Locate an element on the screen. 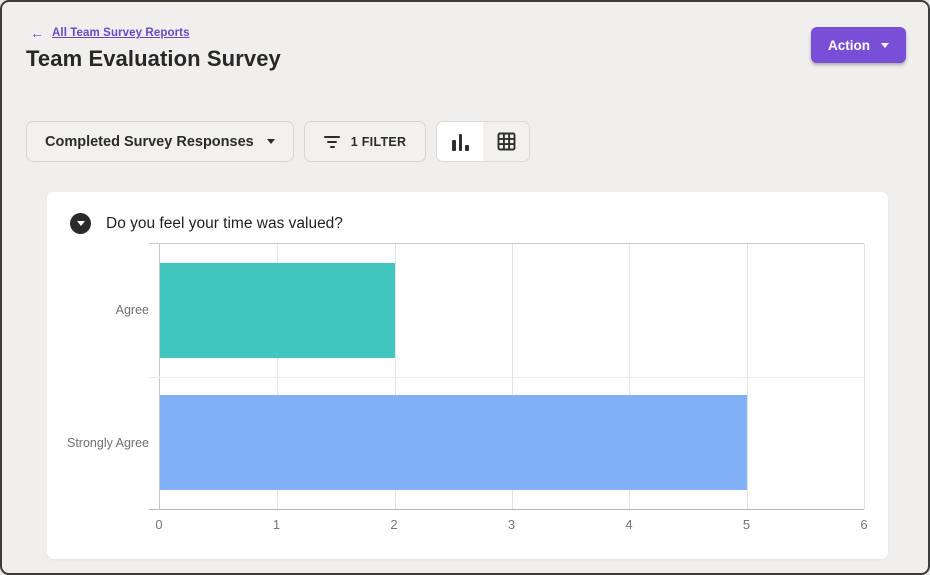  bar-chart-icon is located at coordinates (460, 142).